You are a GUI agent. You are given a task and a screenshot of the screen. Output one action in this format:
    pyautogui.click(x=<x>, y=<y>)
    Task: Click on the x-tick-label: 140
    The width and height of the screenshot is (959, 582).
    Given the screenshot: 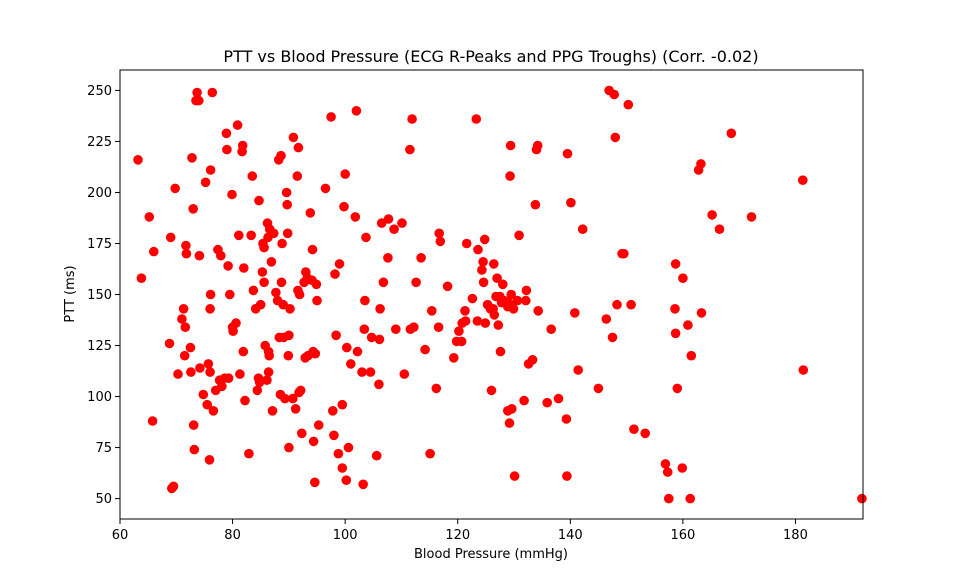 What is the action you would take?
    pyautogui.click(x=570, y=535)
    